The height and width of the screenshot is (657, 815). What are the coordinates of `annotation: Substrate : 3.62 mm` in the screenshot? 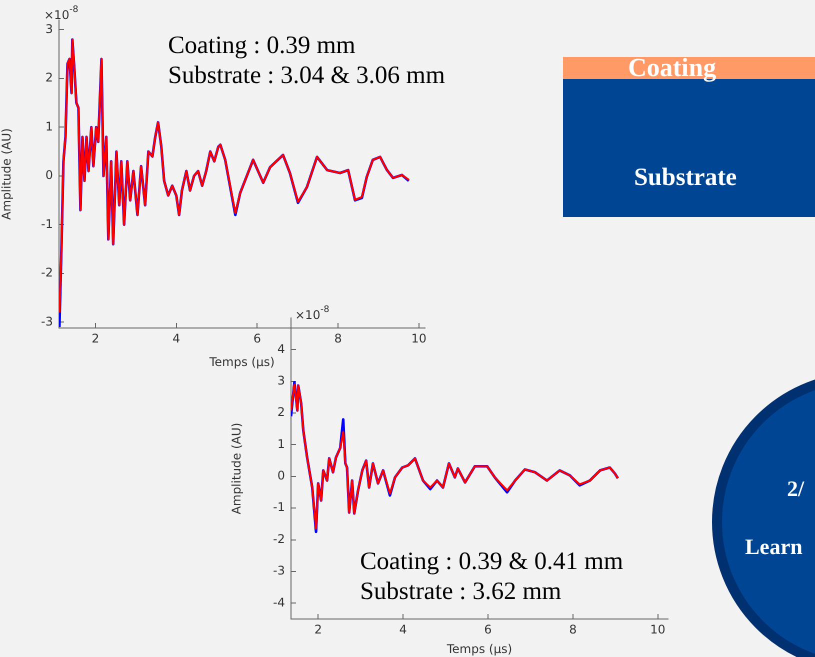 It's located at (461, 592).